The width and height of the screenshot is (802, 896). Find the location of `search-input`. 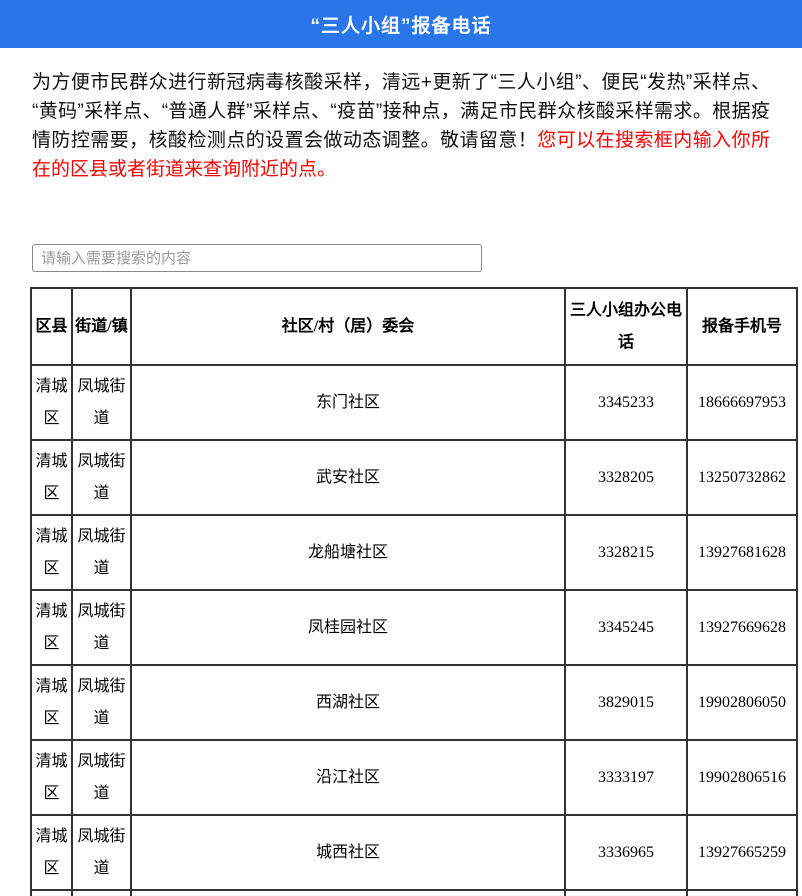

search-input is located at coordinates (257, 258).